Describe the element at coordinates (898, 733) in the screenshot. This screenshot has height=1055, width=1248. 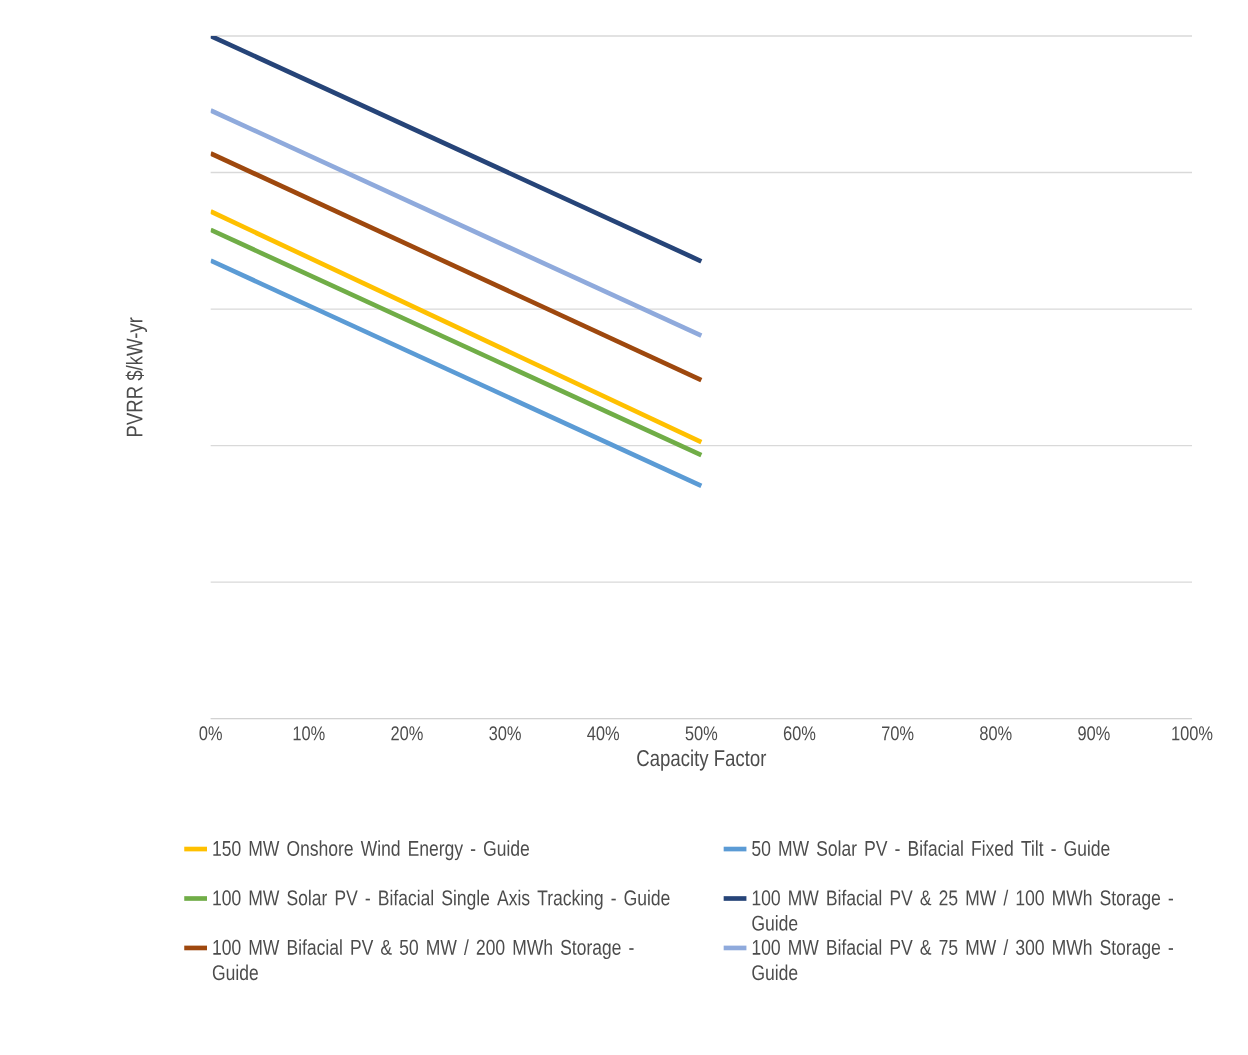
I see `x-tick-label: 70%` at that location.